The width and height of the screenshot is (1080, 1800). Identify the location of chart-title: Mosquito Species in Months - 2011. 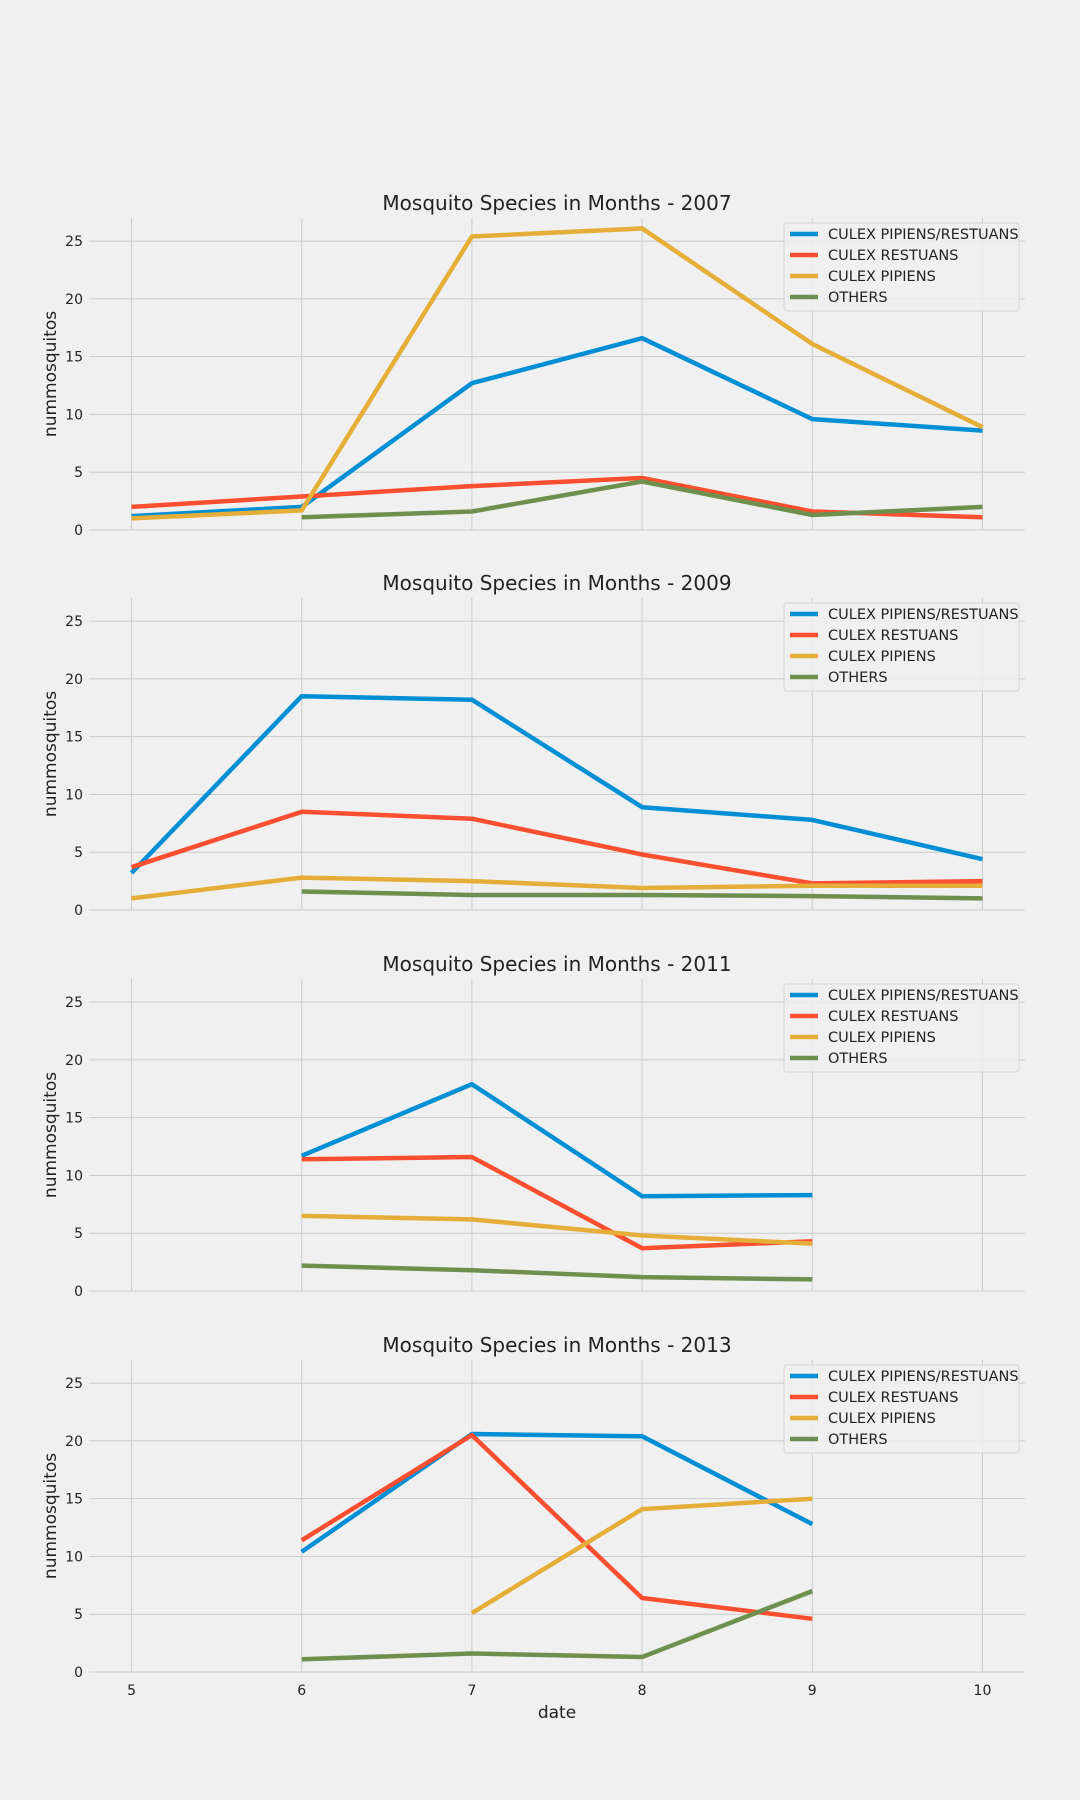
(556, 964).